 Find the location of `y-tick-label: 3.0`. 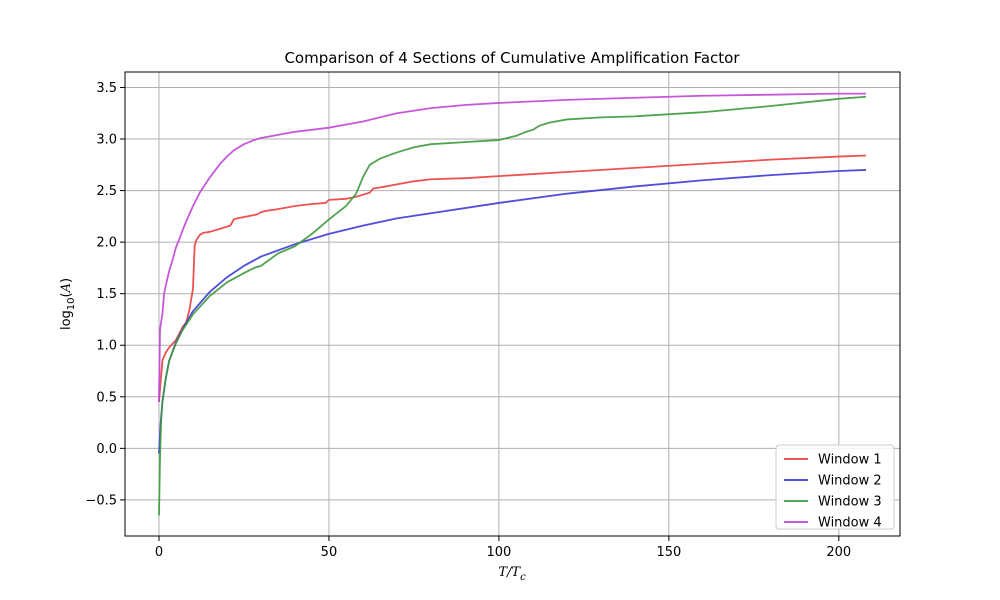

y-tick-label: 3.0 is located at coordinates (106, 140).